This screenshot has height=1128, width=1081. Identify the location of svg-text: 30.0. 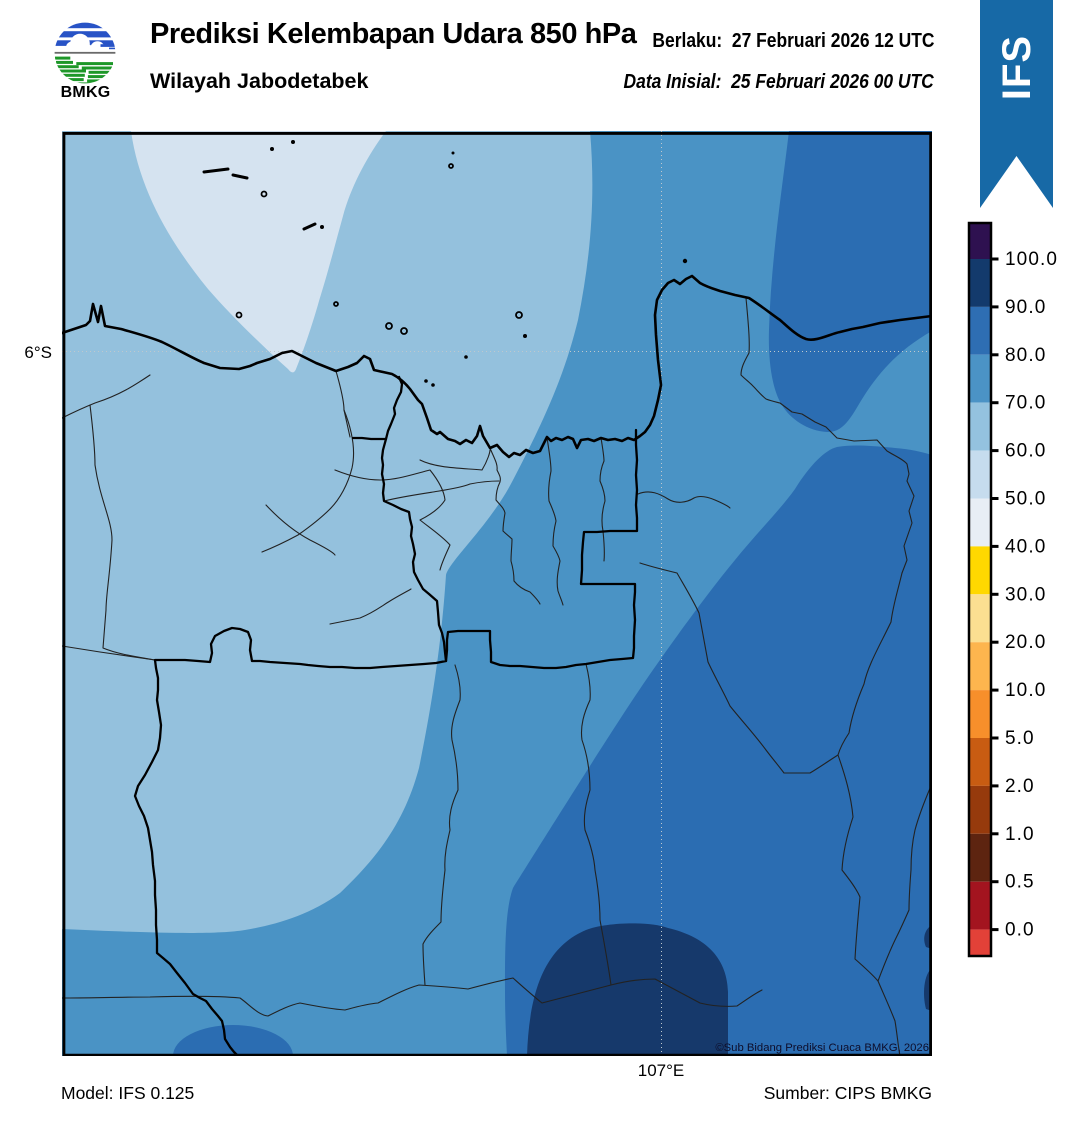
(1025, 594).